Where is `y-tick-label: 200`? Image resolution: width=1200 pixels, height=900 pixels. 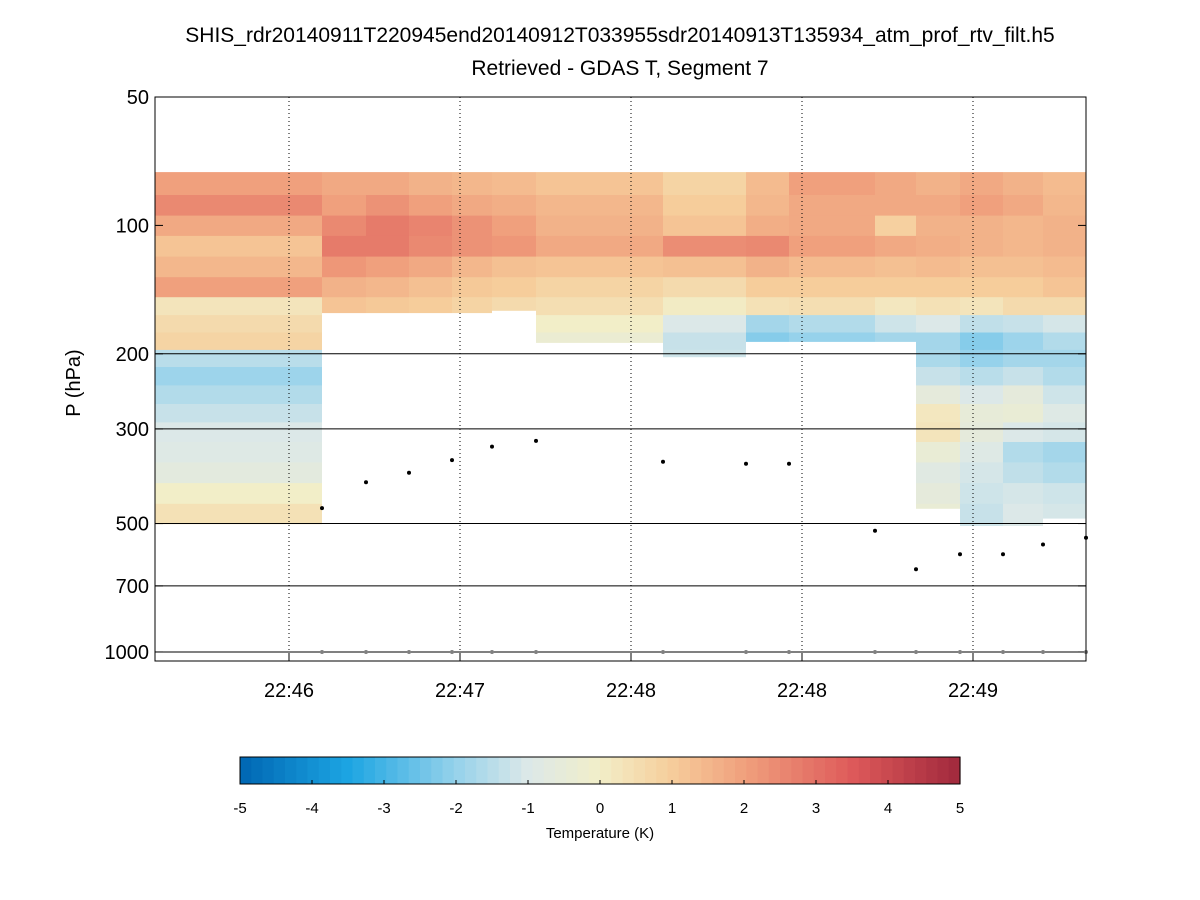 y-tick-label: 200 is located at coordinates (132, 355).